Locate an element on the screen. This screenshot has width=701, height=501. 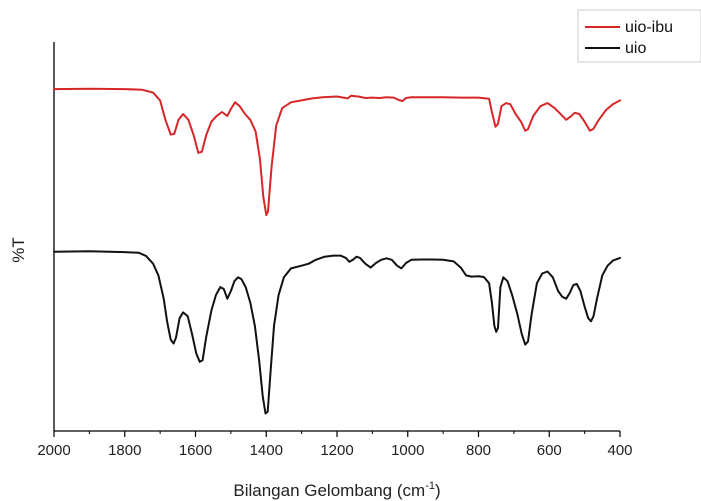
y-axis-label: %T is located at coordinates (18, 250).